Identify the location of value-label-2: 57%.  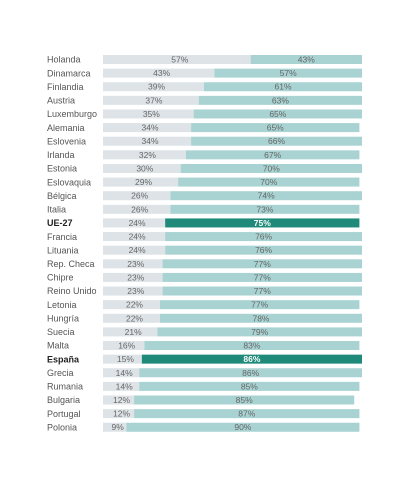
(288, 73).